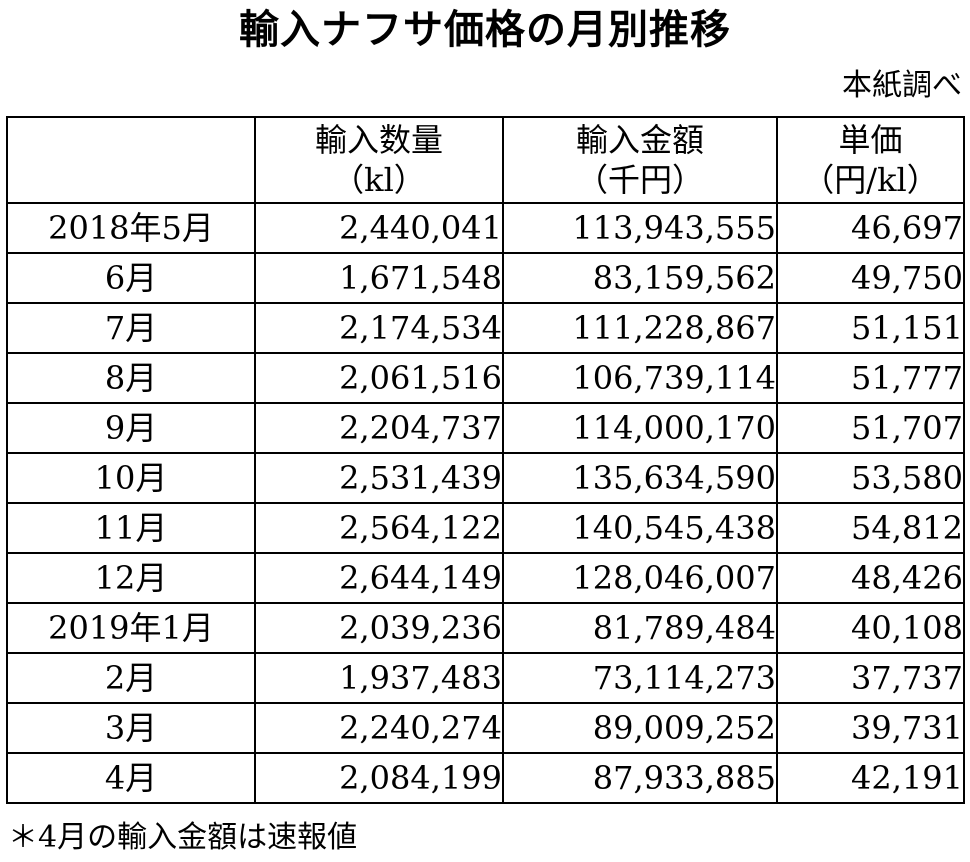  I want to click on table-row: 2019年1月 2,039,236 81,789,484 40,108, so click(485, 628).